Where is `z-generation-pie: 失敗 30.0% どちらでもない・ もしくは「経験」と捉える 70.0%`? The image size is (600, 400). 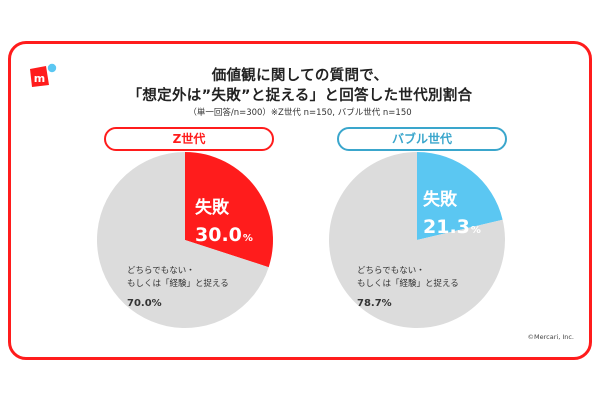
z-generation-pie: 失敗 30.0% どちらでもない・ もしくは「経験」と捉える 70.0% is located at coordinates (184, 239).